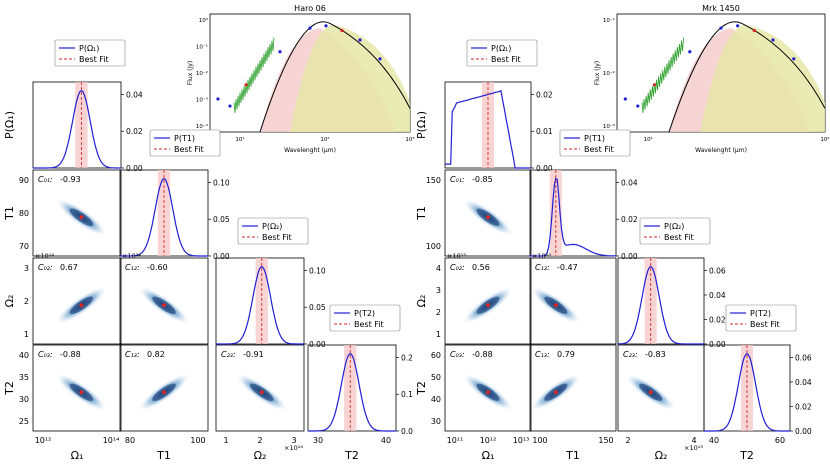 The image size is (830, 471). Describe the element at coordinates (260, 455) in the screenshot. I see `x-axis-label: Ω₂` at that location.